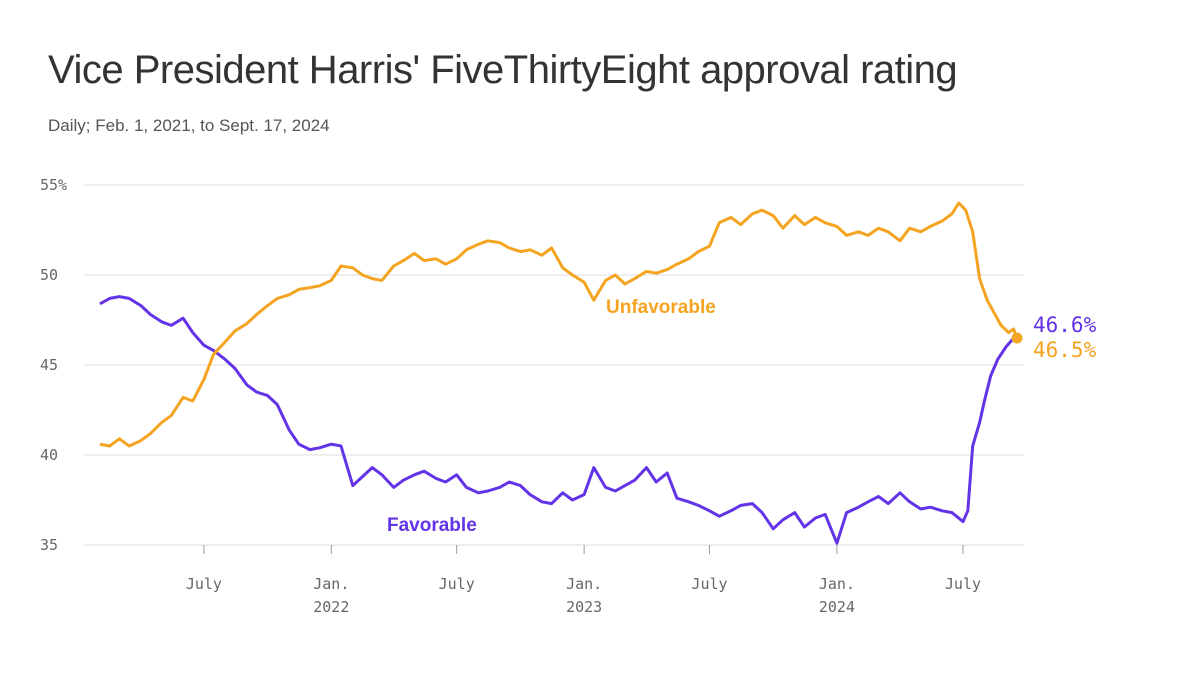 The height and width of the screenshot is (675, 1200). I want to click on y-tick-label: 55%, so click(53, 185).